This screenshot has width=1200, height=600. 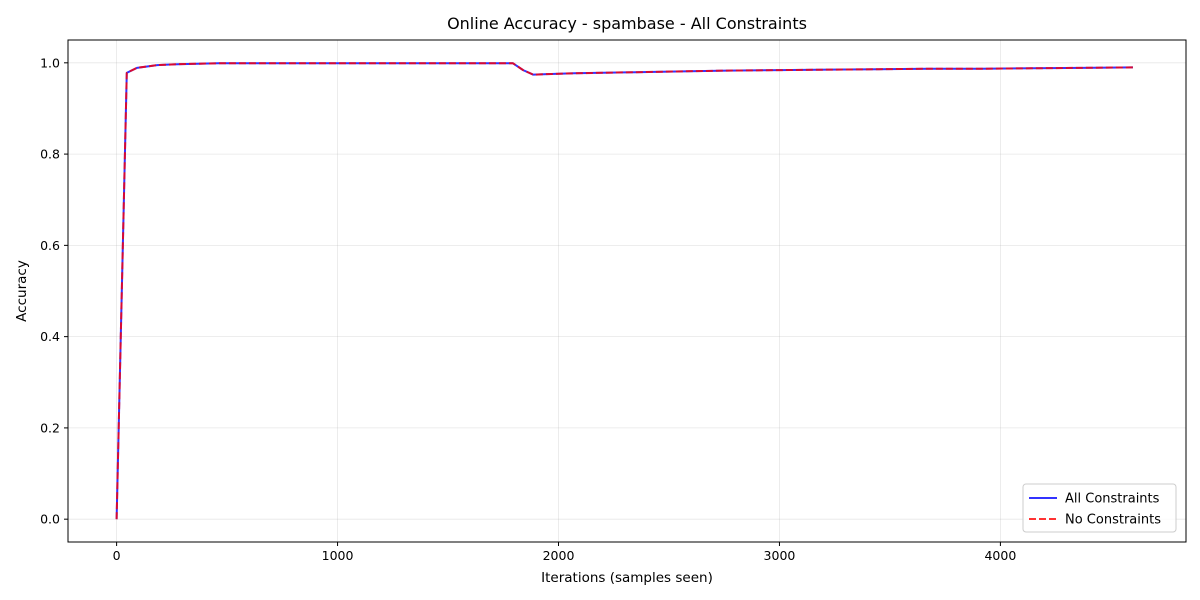 What do you see at coordinates (338, 555) in the screenshot?
I see `x-tick-label: 1000` at bounding box center [338, 555].